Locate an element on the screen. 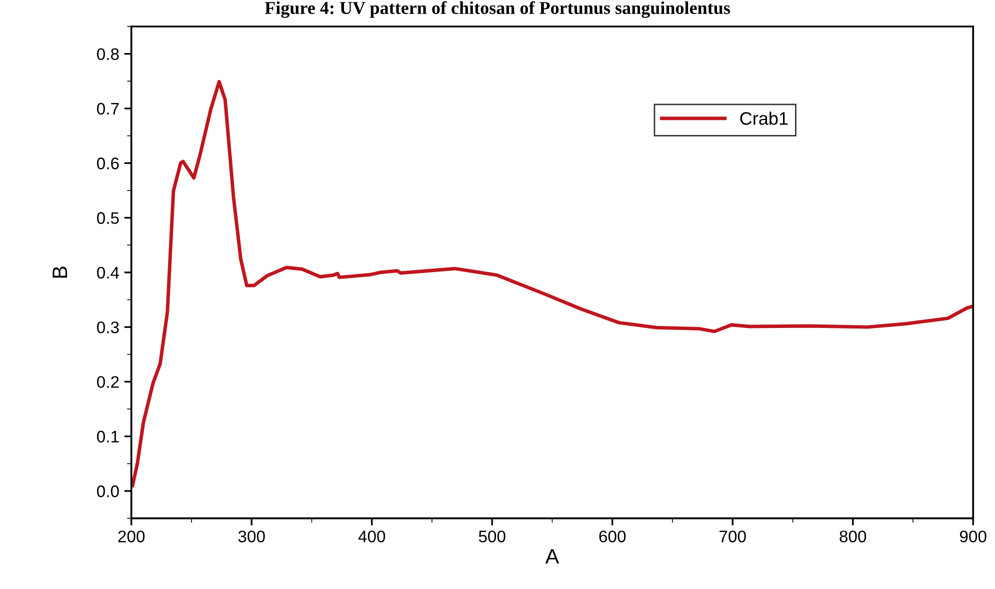  x-tick-label: 400 is located at coordinates (372, 536).